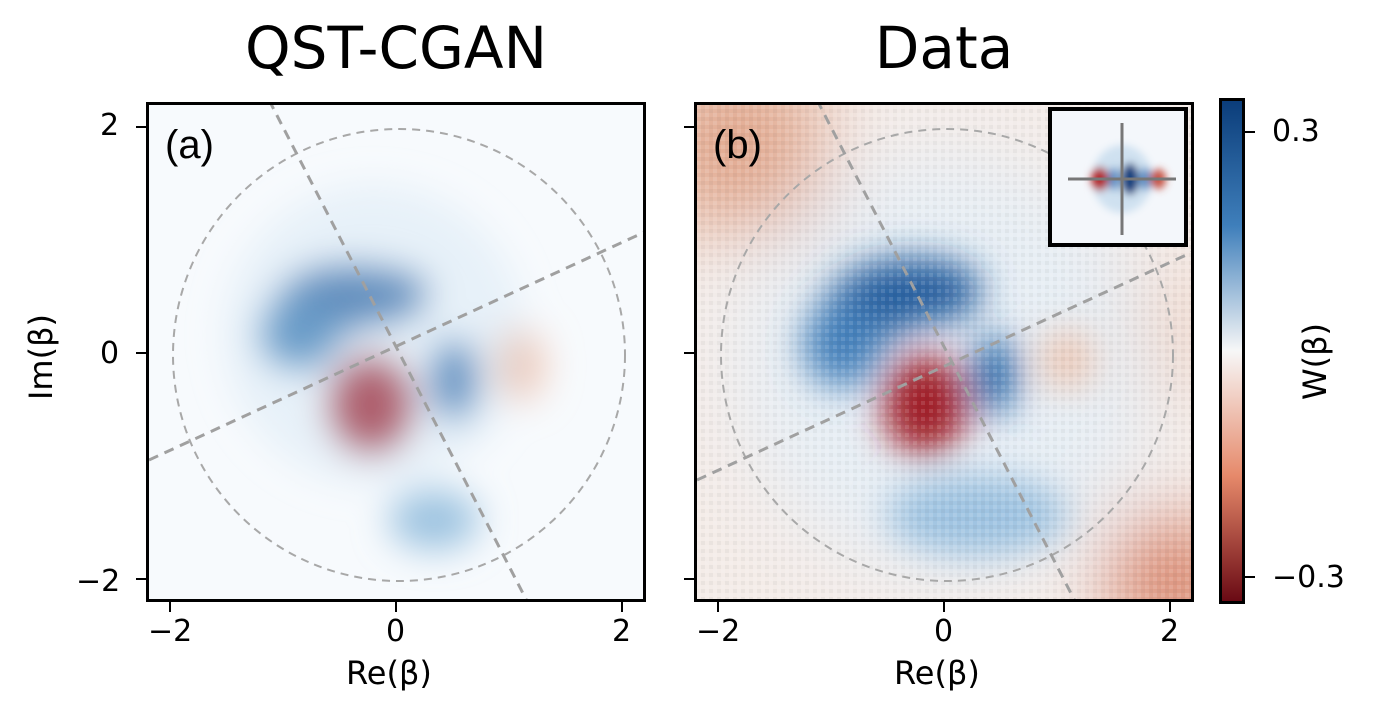 This screenshot has width=1390, height=712. Describe the element at coordinates (1308, 577) in the screenshot. I see `colorbar-tick-label: −0.3` at that location.